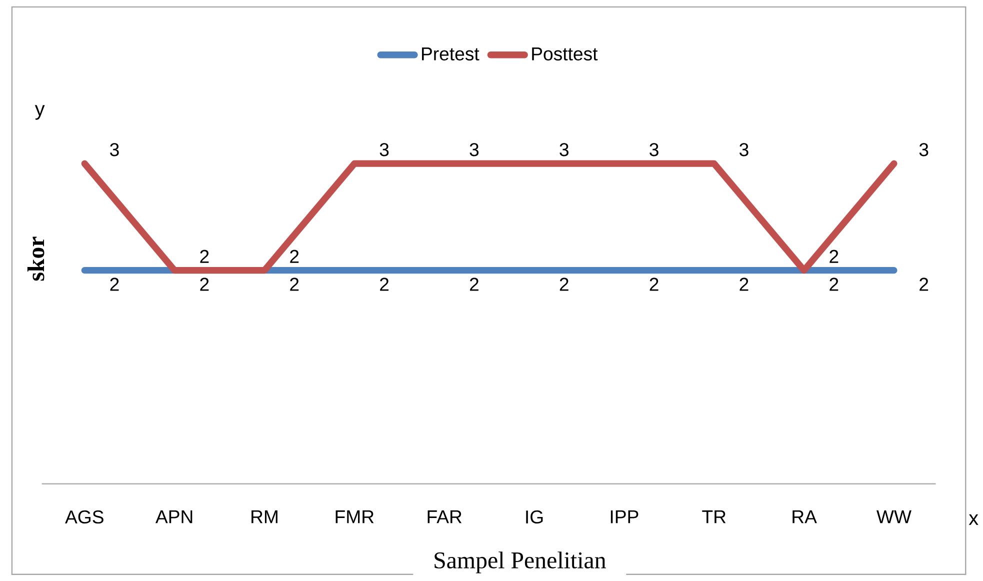 This screenshot has width=983, height=581. Describe the element at coordinates (355, 517) in the screenshot. I see `x-tick-label: FMR` at that location.